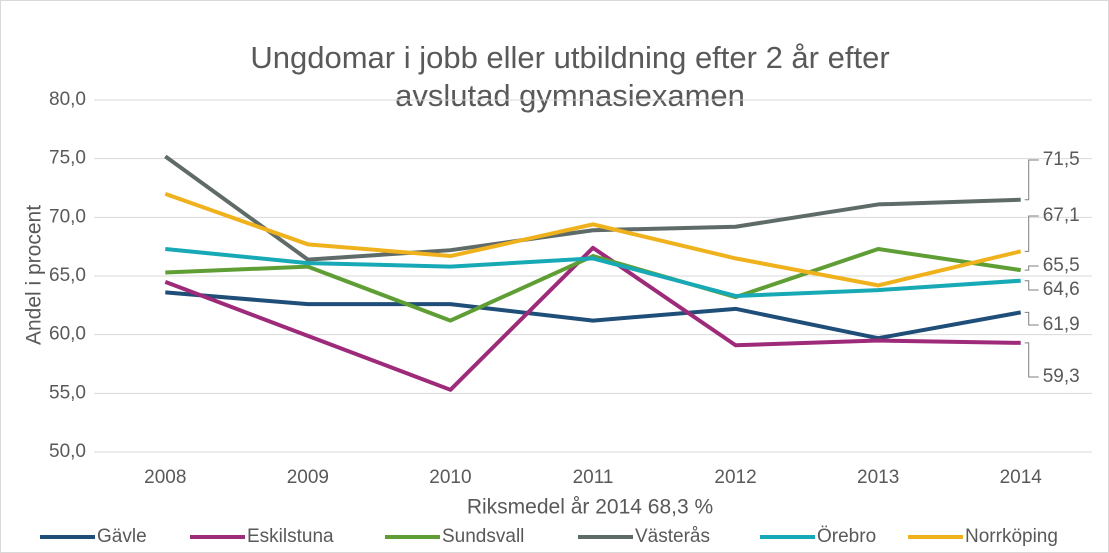  What do you see at coordinates (570, 95) in the screenshot?
I see `chart-title: avslutad gymnasiexamen` at bounding box center [570, 95].